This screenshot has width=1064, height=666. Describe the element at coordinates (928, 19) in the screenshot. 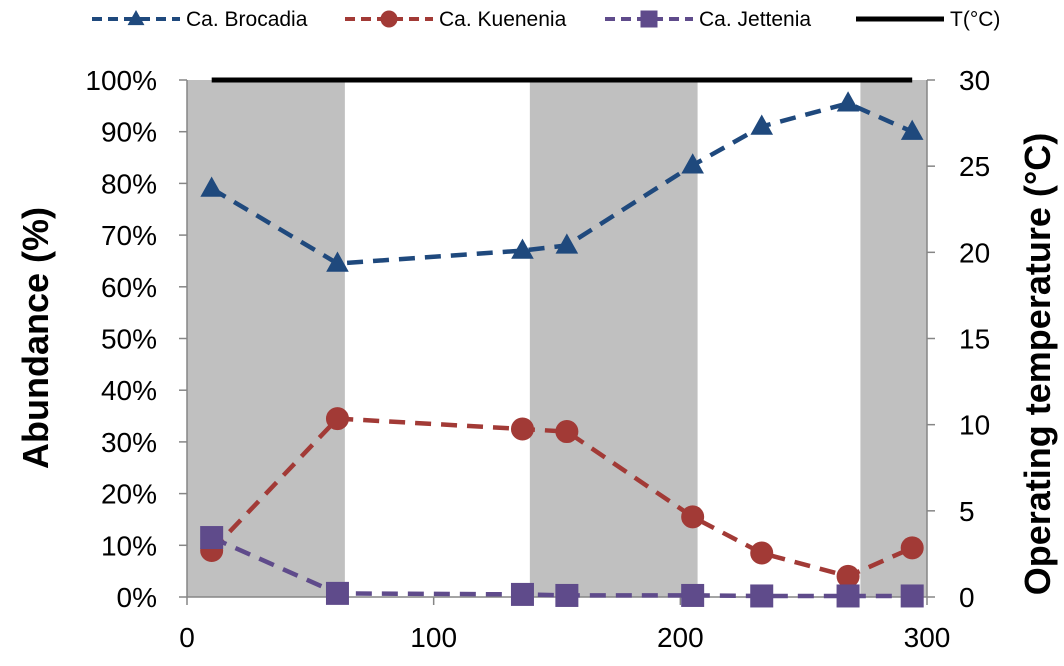

I see `legend-item-3: T(°C)` at that location.